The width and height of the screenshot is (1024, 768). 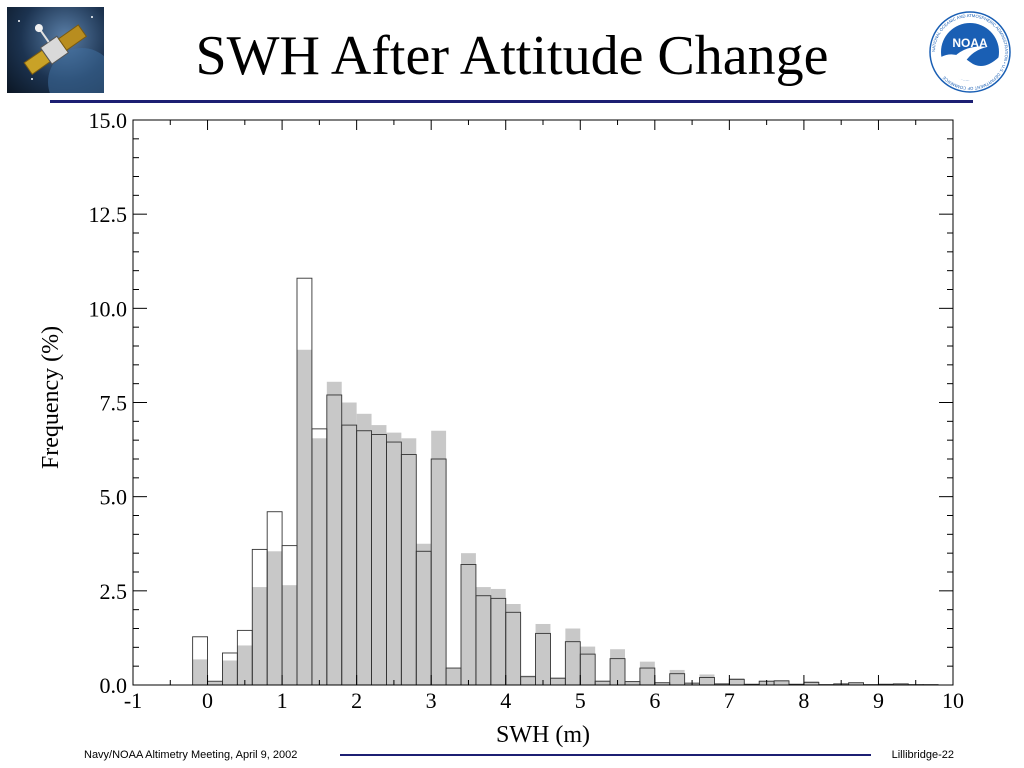 What do you see at coordinates (114, 591) in the screenshot?
I see `y-tick-label: 2.5` at bounding box center [114, 591].